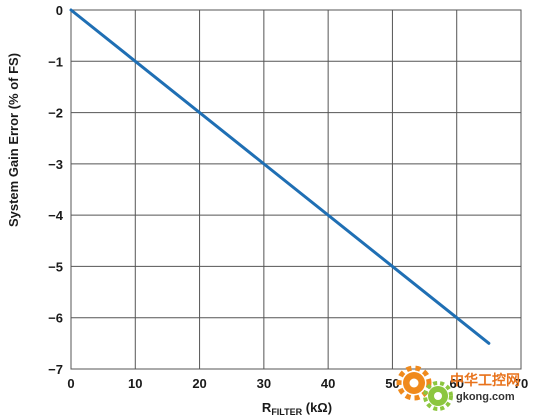  Describe the element at coordinates (317, 407) in the screenshot. I see `x-axis-title-unit: (kΩ)` at that location.